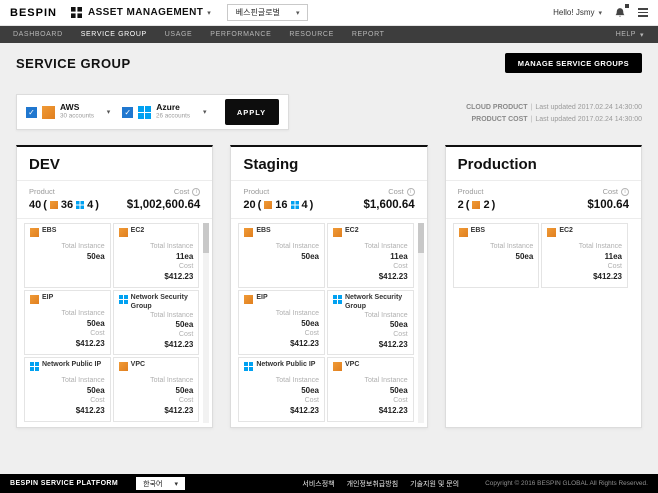 This screenshot has width=658, height=493. What do you see at coordinates (476, 205) in the screenshot?
I see `product-count: 2 ( 2 )` at bounding box center [476, 205].